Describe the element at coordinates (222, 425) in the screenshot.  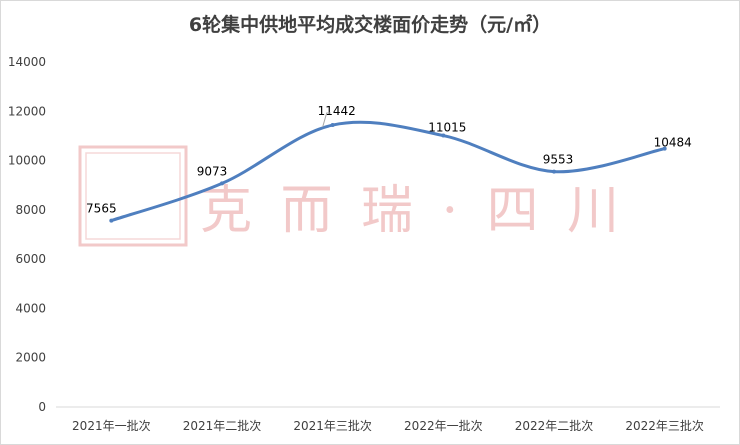
I see `x-tick-label: 2021年二批次` at that location.